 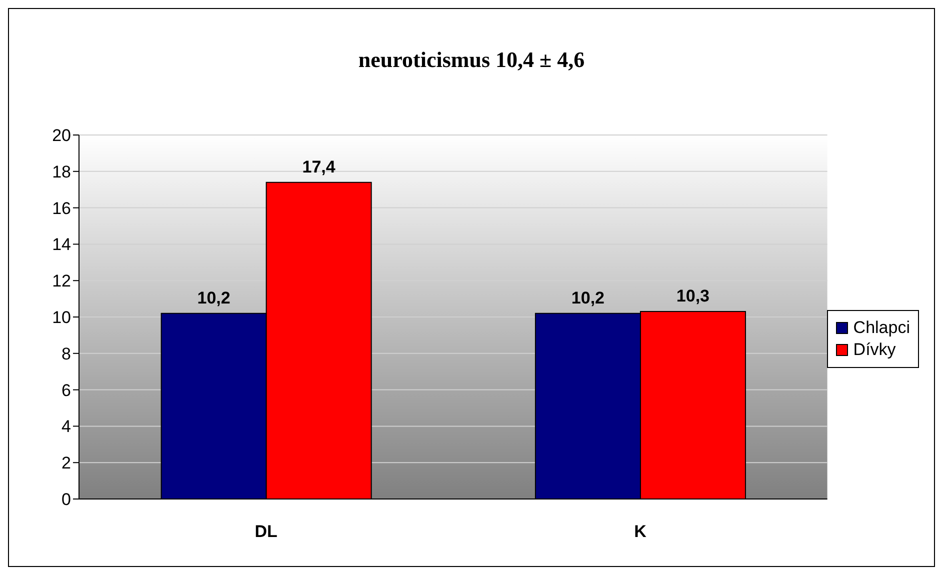 What do you see at coordinates (266, 532) in the screenshot?
I see `x-tick-label: DL` at bounding box center [266, 532].